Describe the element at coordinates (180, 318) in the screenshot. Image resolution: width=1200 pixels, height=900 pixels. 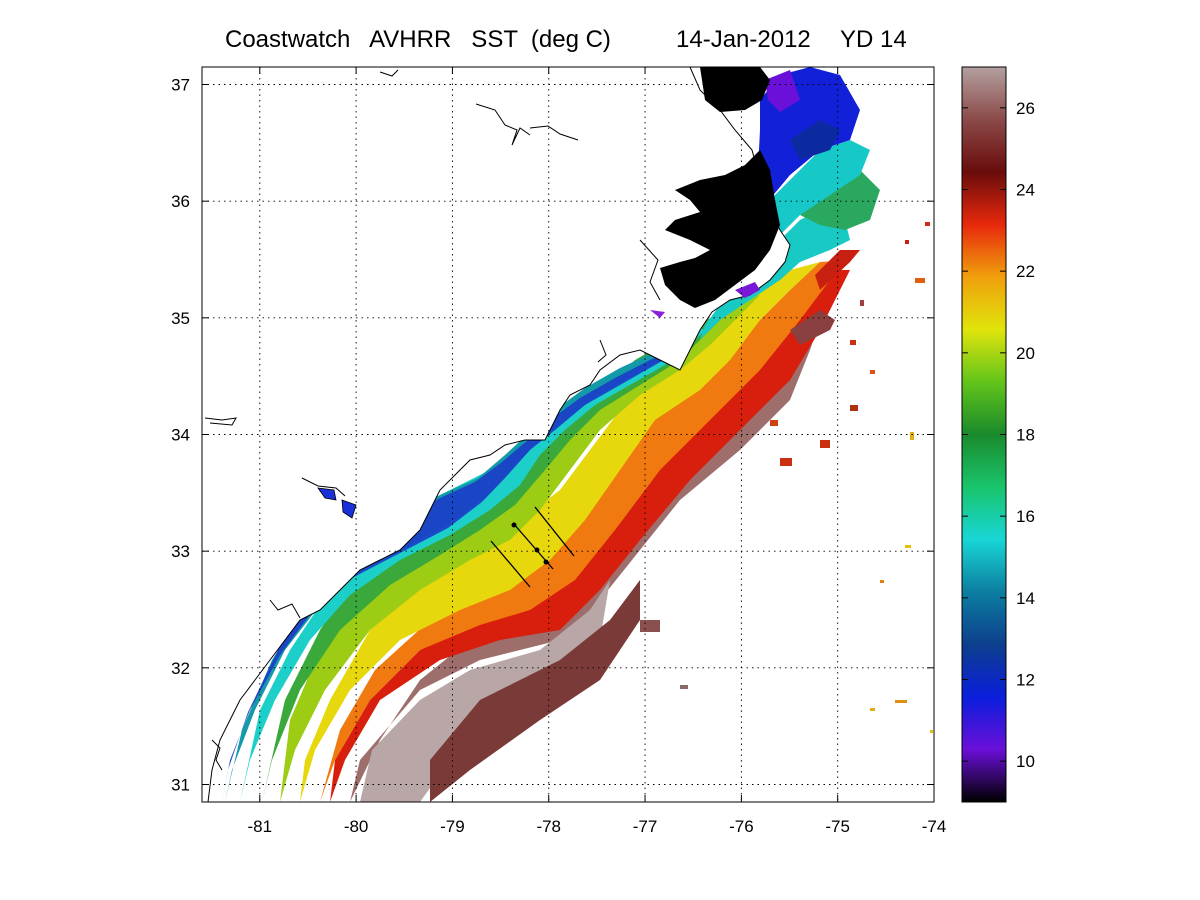
I see `lat-tick-label: 35` at that location.